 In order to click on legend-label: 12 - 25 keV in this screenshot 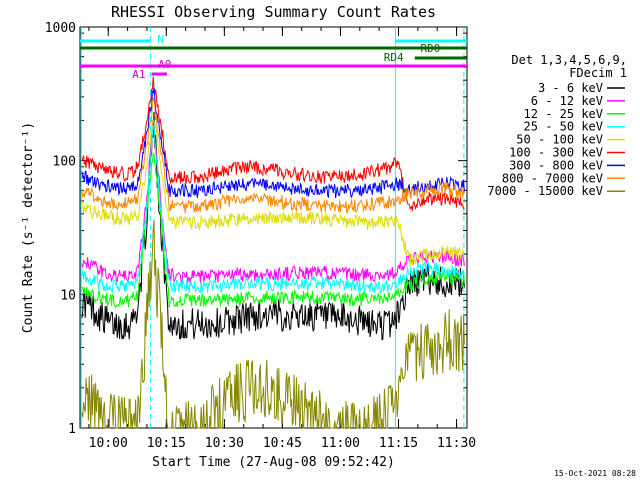, I will do `click(563, 114)`.